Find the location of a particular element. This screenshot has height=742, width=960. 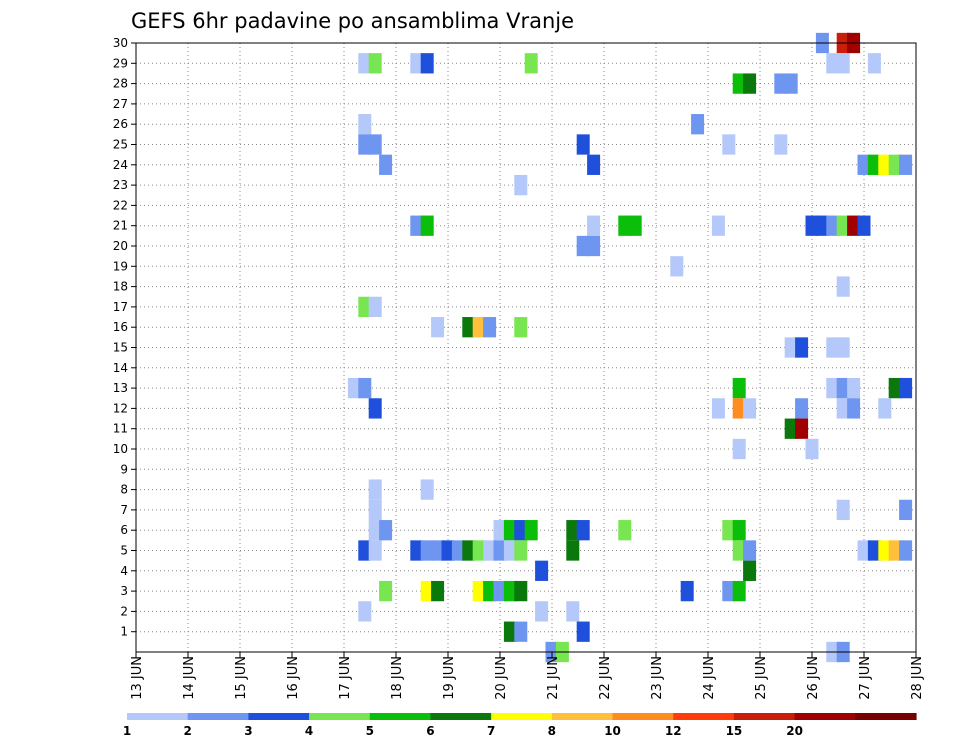

y-tick-label: 6 is located at coordinates (124, 530).